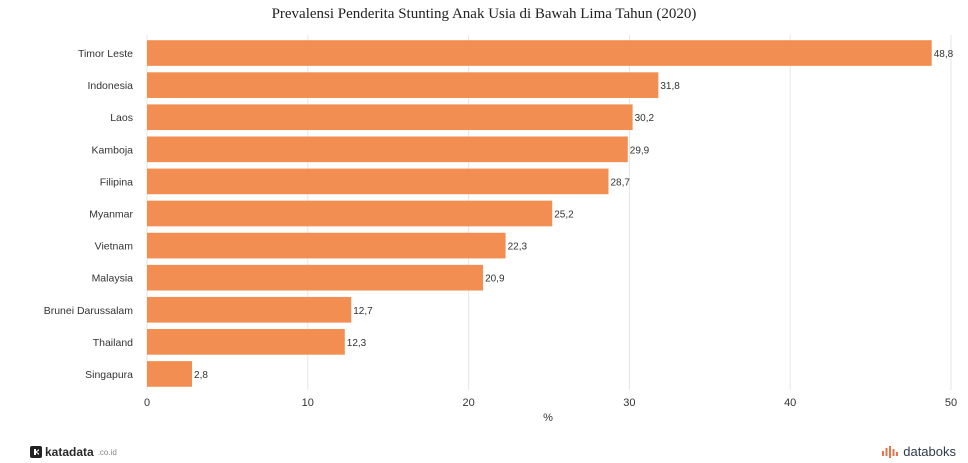 This screenshot has width=968, height=463. What do you see at coordinates (109, 375) in the screenshot?
I see `category-label: Singapura` at bounding box center [109, 375].